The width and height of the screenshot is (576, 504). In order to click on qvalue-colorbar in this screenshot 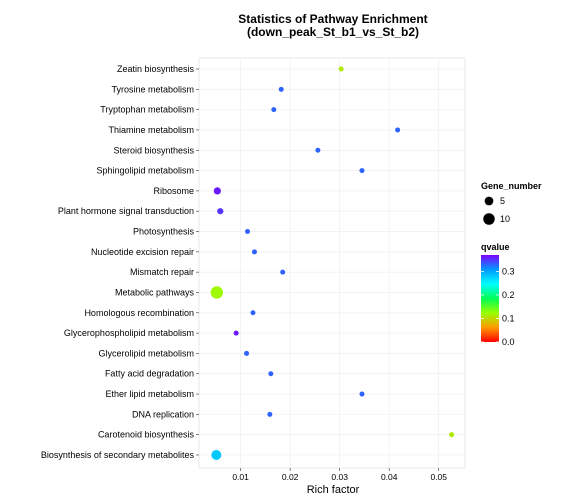, I will do `click(490, 298)`.